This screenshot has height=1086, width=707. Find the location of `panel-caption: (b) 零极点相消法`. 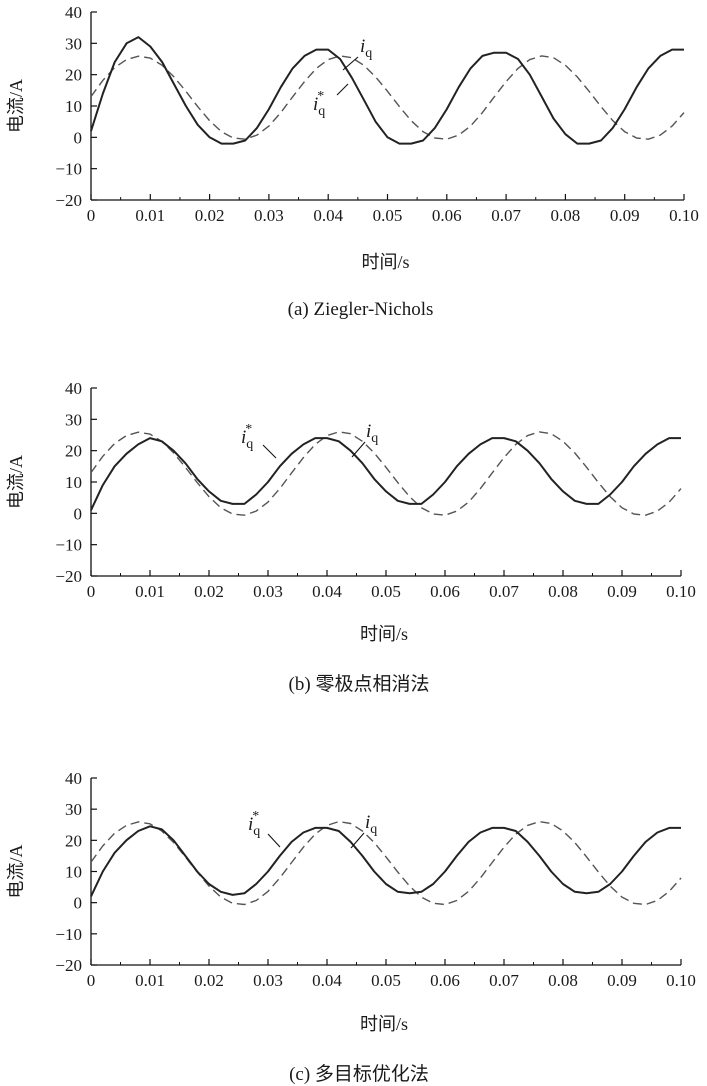

panel-caption: (b) 零极点相消法 is located at coordinates (359, 684).